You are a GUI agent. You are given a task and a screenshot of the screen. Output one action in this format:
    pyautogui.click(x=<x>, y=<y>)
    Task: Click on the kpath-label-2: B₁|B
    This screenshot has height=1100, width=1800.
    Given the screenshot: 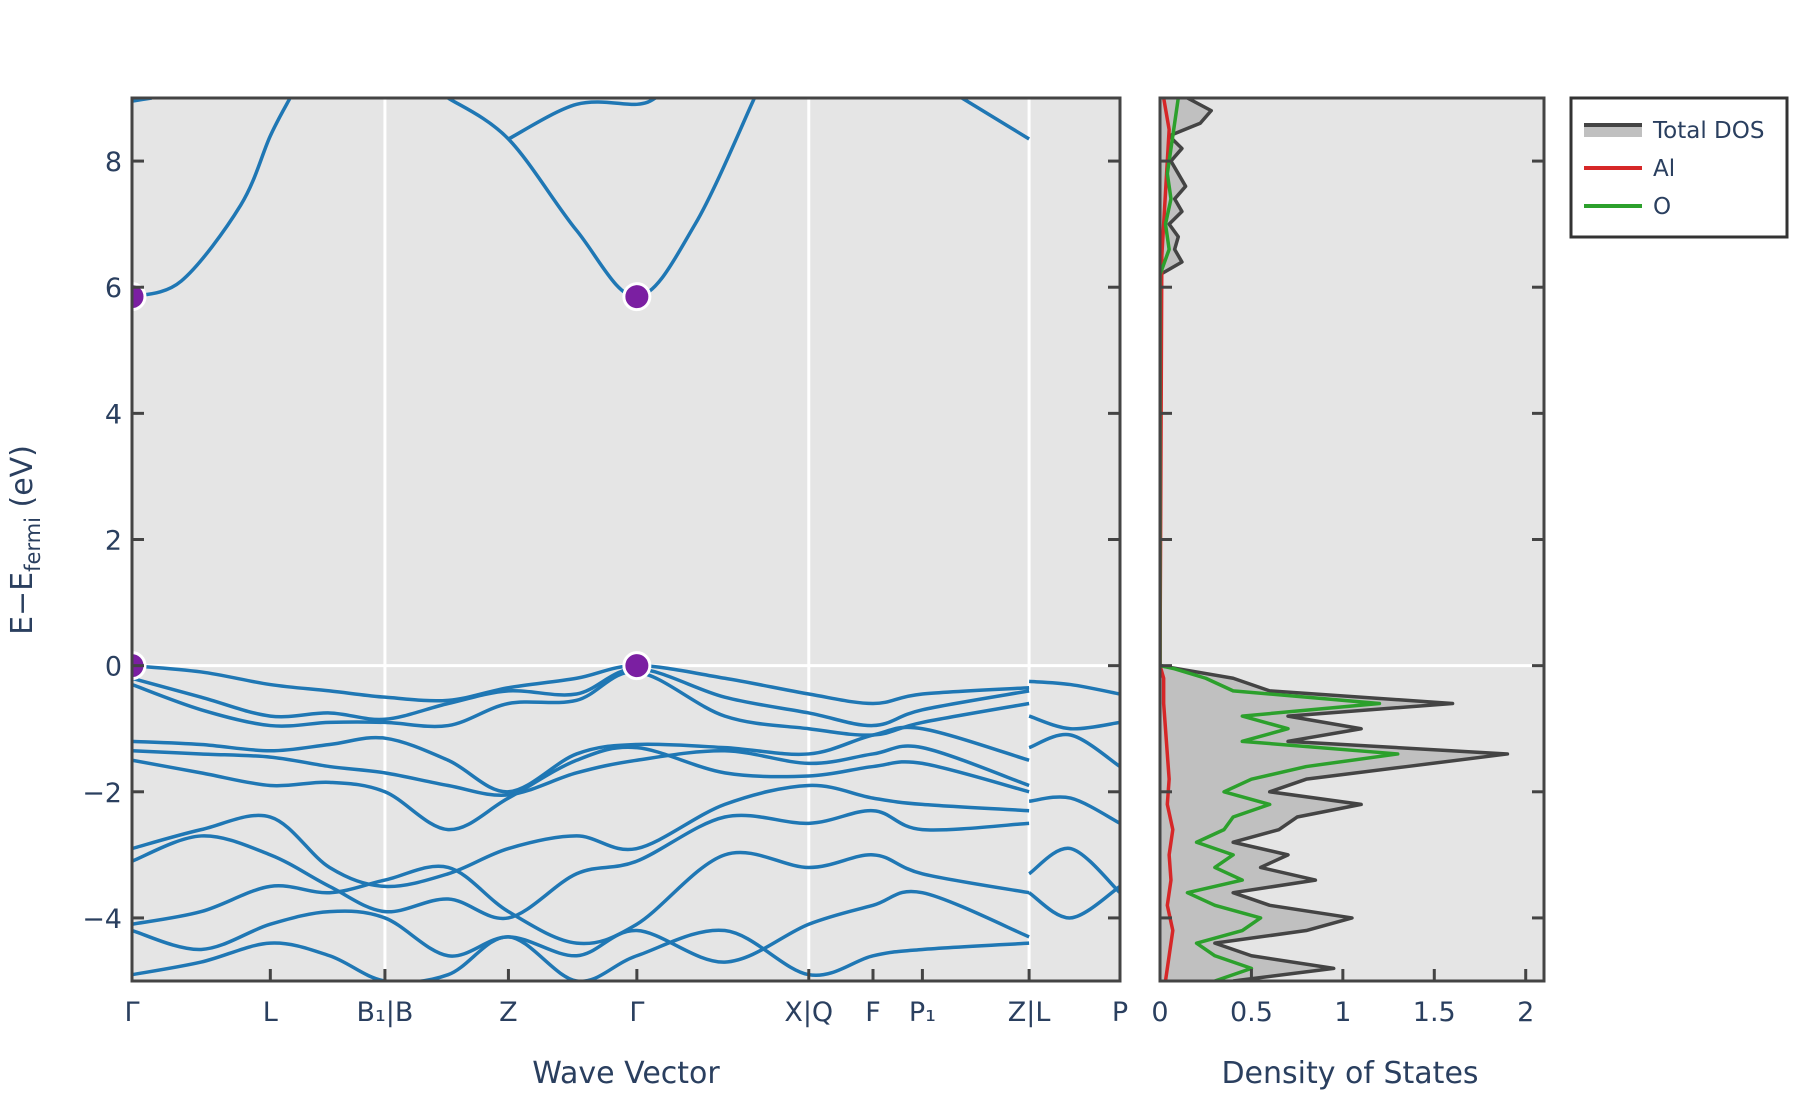 What is the action you would take?
    pyautogui.click(x=384, y=1012)
    